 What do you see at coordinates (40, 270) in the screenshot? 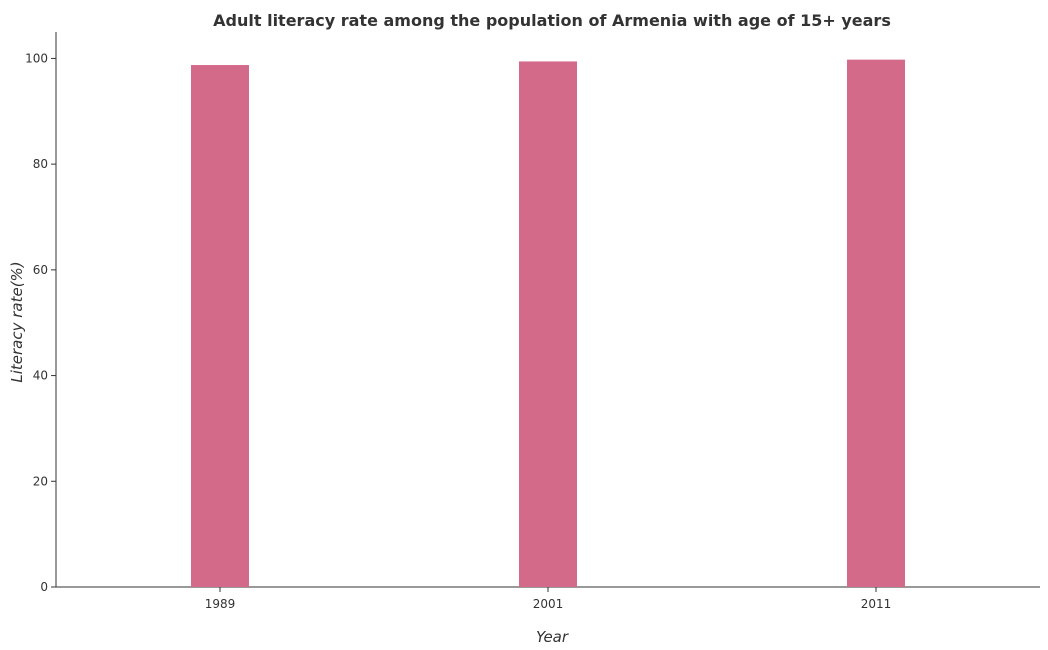
I see `y-tick-label: 60` at bounding box center [40, 270].